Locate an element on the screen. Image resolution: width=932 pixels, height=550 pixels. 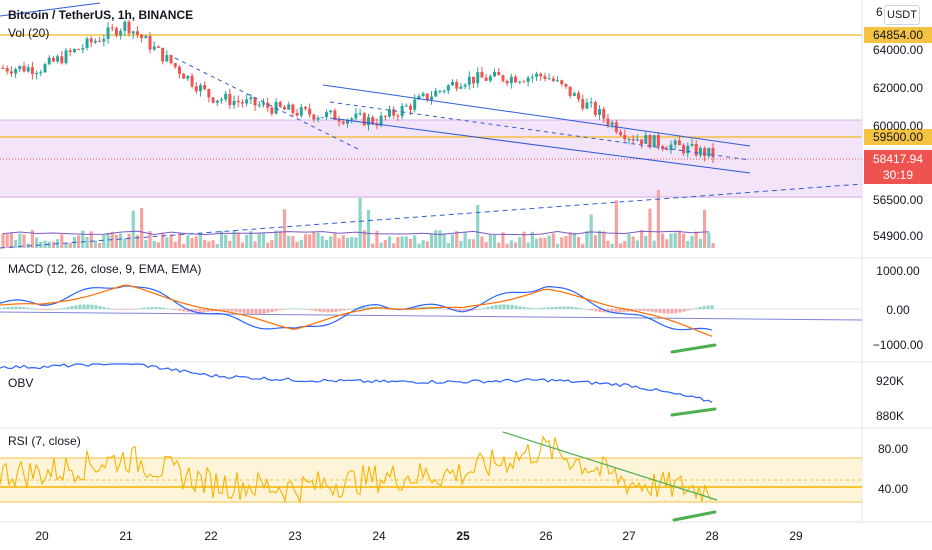
volume-label: Vol (20) is located at coordinates (29, 33).